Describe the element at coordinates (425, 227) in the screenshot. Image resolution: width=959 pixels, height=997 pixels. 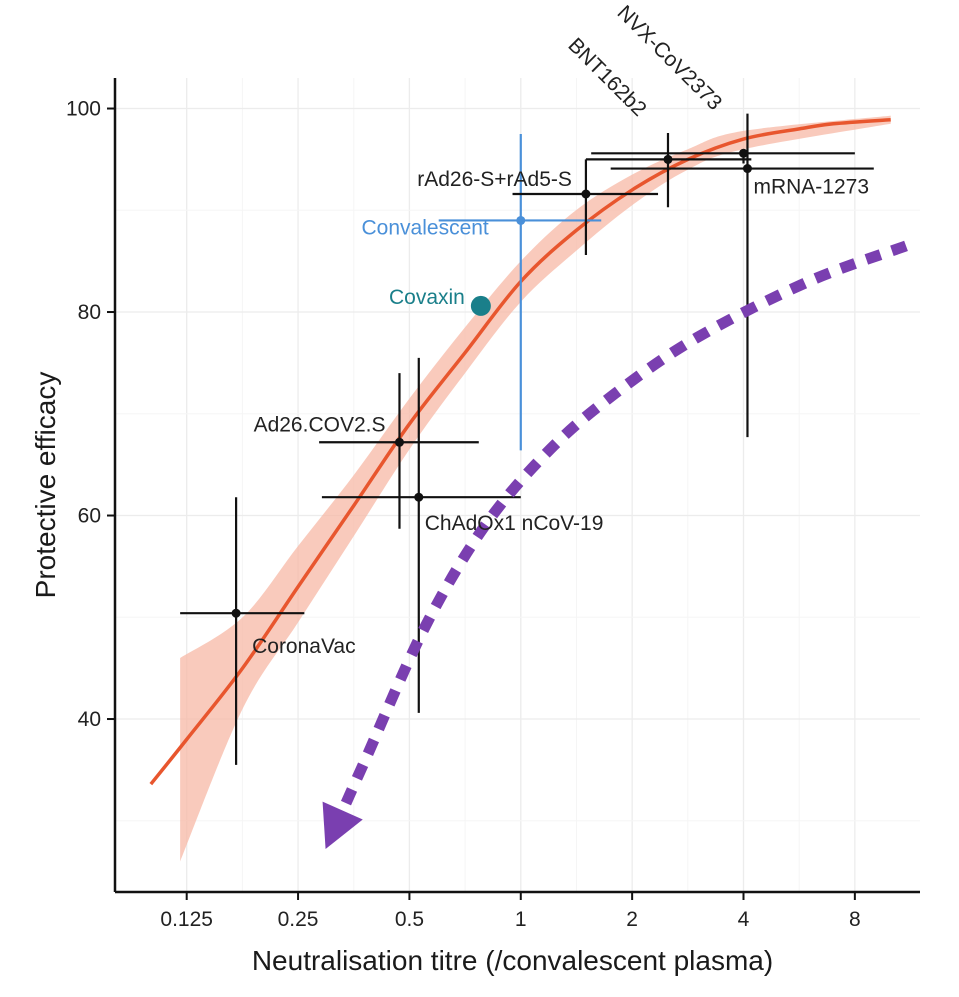
I see `label-convalescent: Convalescent` at that location.